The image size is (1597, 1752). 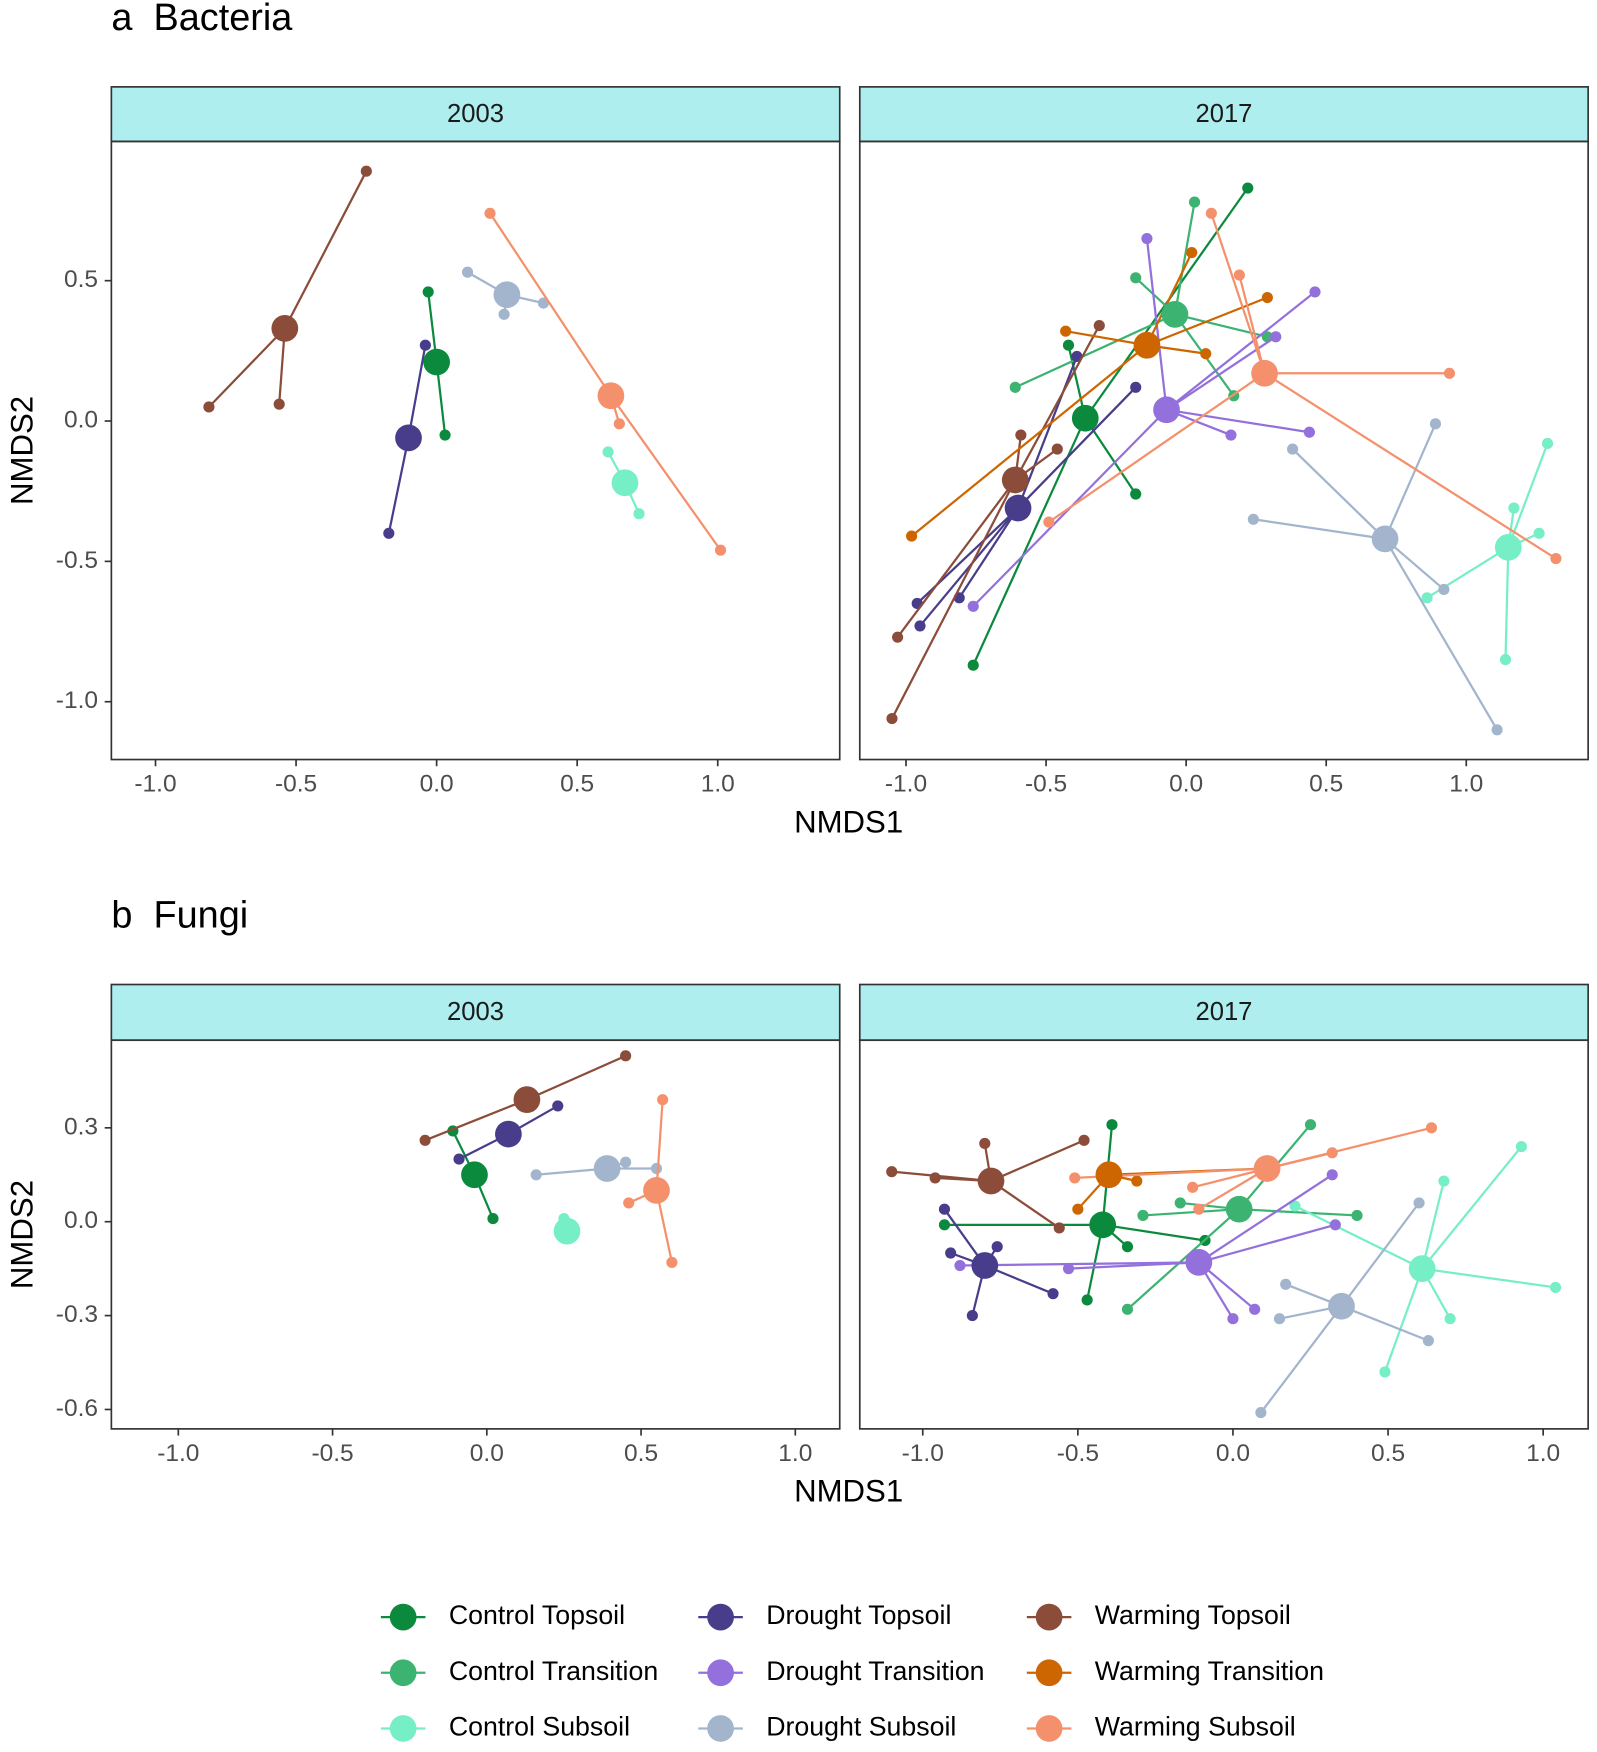 I want to click on x-tick-label: 0.5, so click(x=577, y=784).